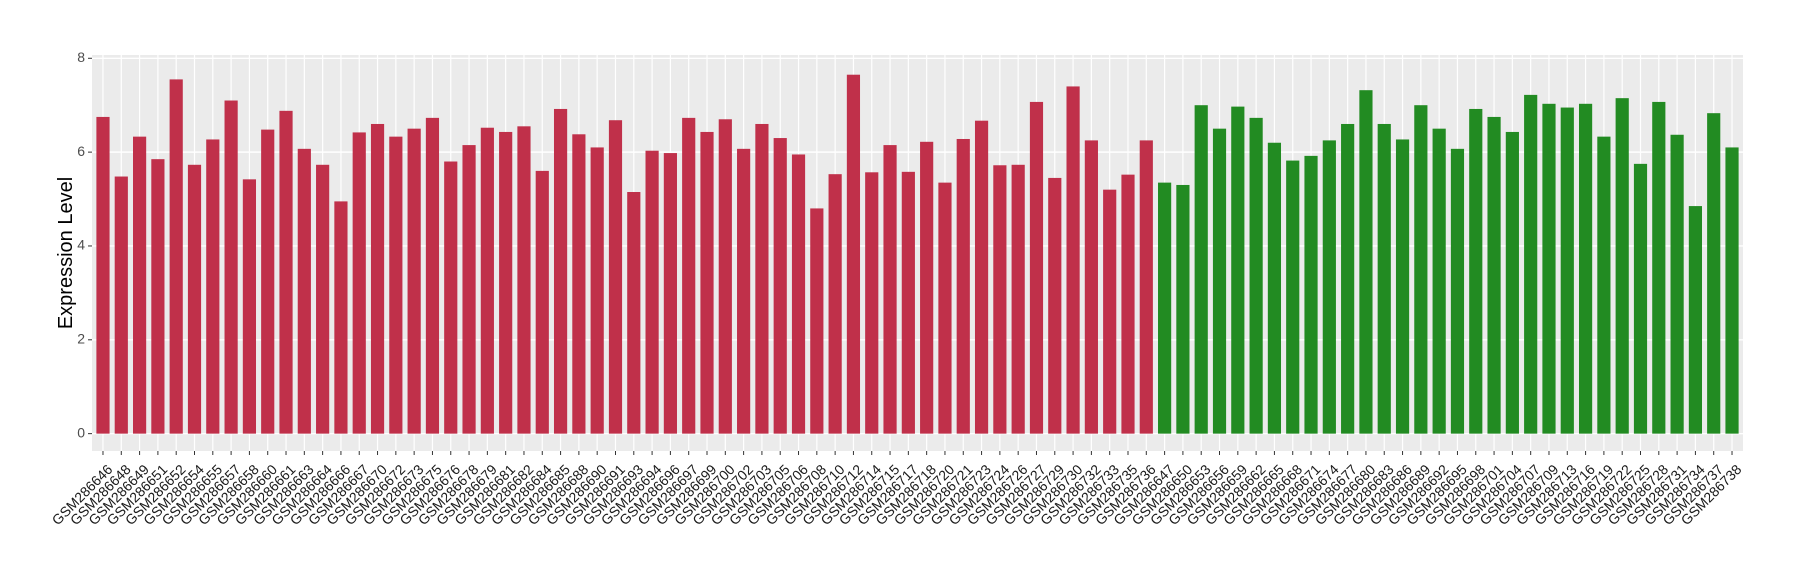  What do you see at coordinates (81, 432) in the screenshot?
I see `y-tick-label: 0` at bounding box center [81, 432].